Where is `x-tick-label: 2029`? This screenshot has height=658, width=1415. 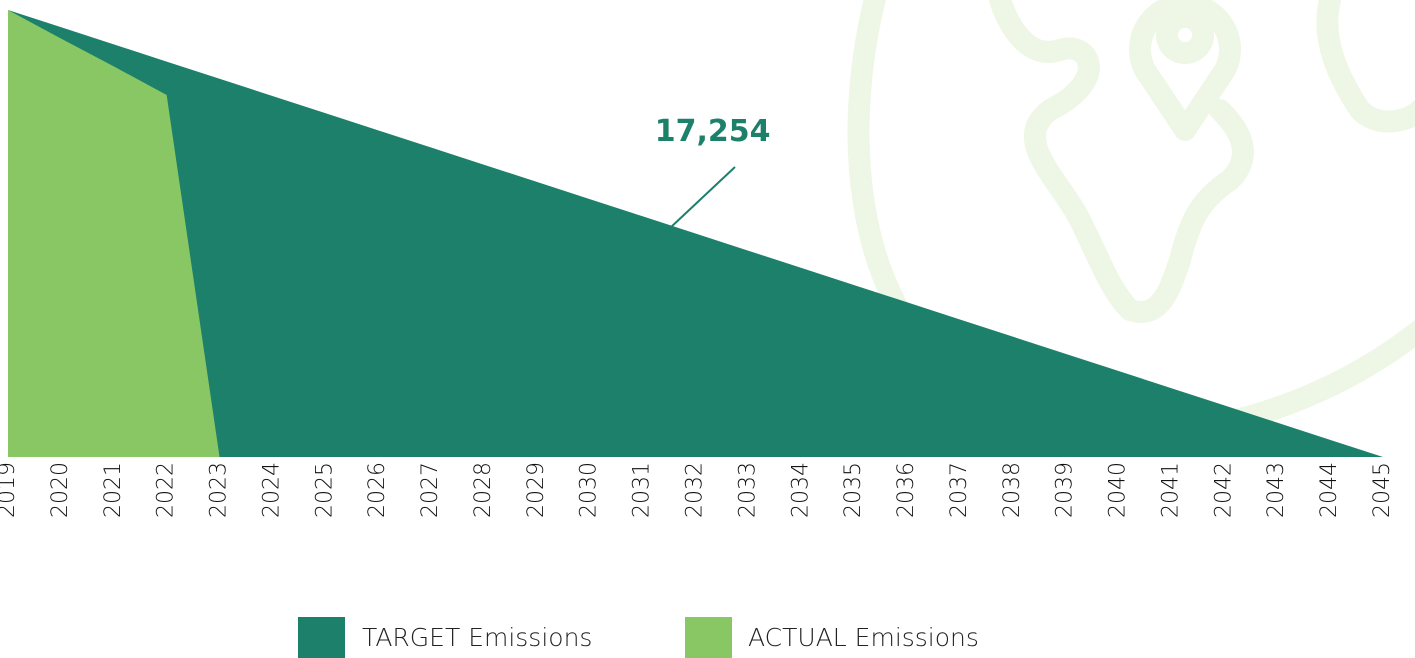
x-tick-label: 2029 is located at coordinates (536, 490).